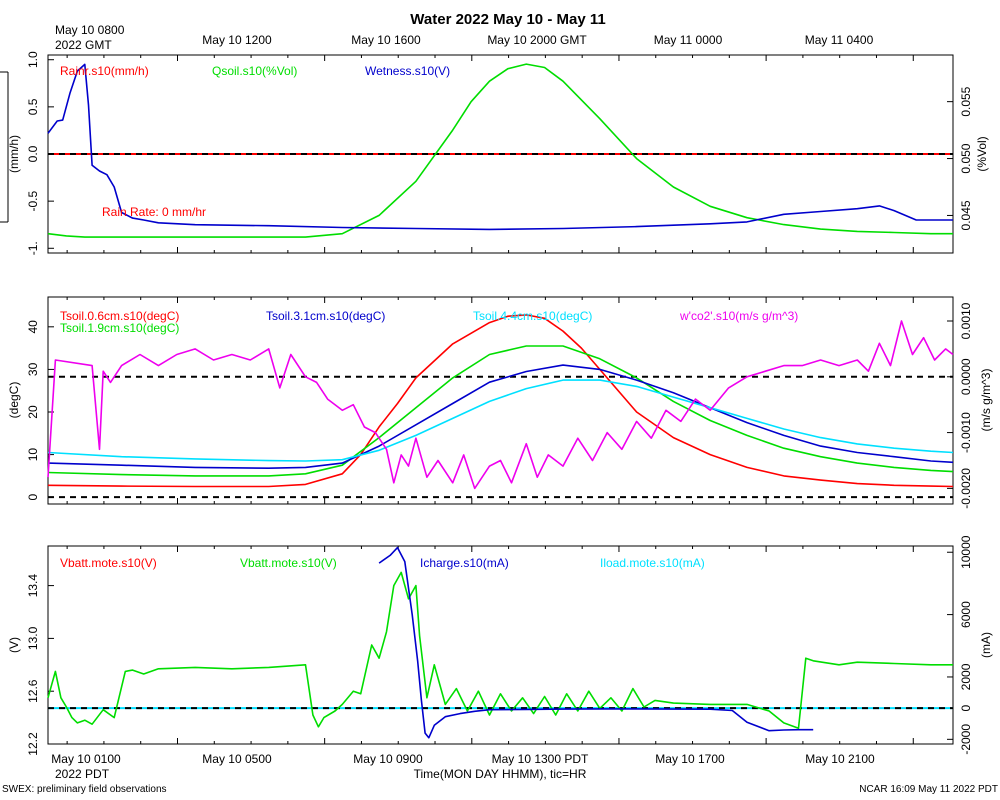 Image resolution: width=1000 pixels, height=800 pixels. I want to click on y-tick-label: 0.5, so click(33, 106).